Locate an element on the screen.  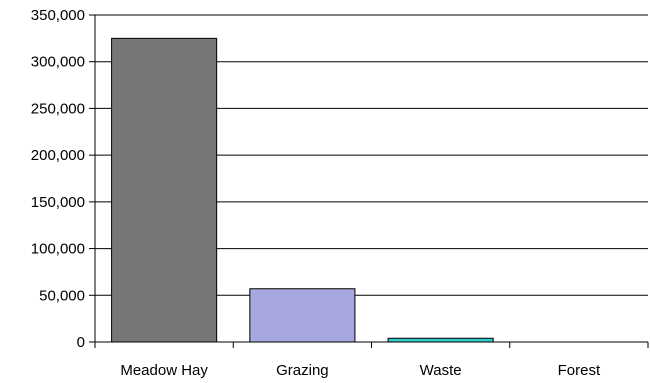
x-tick-label: Grazing is located at coordinates (302, 370).